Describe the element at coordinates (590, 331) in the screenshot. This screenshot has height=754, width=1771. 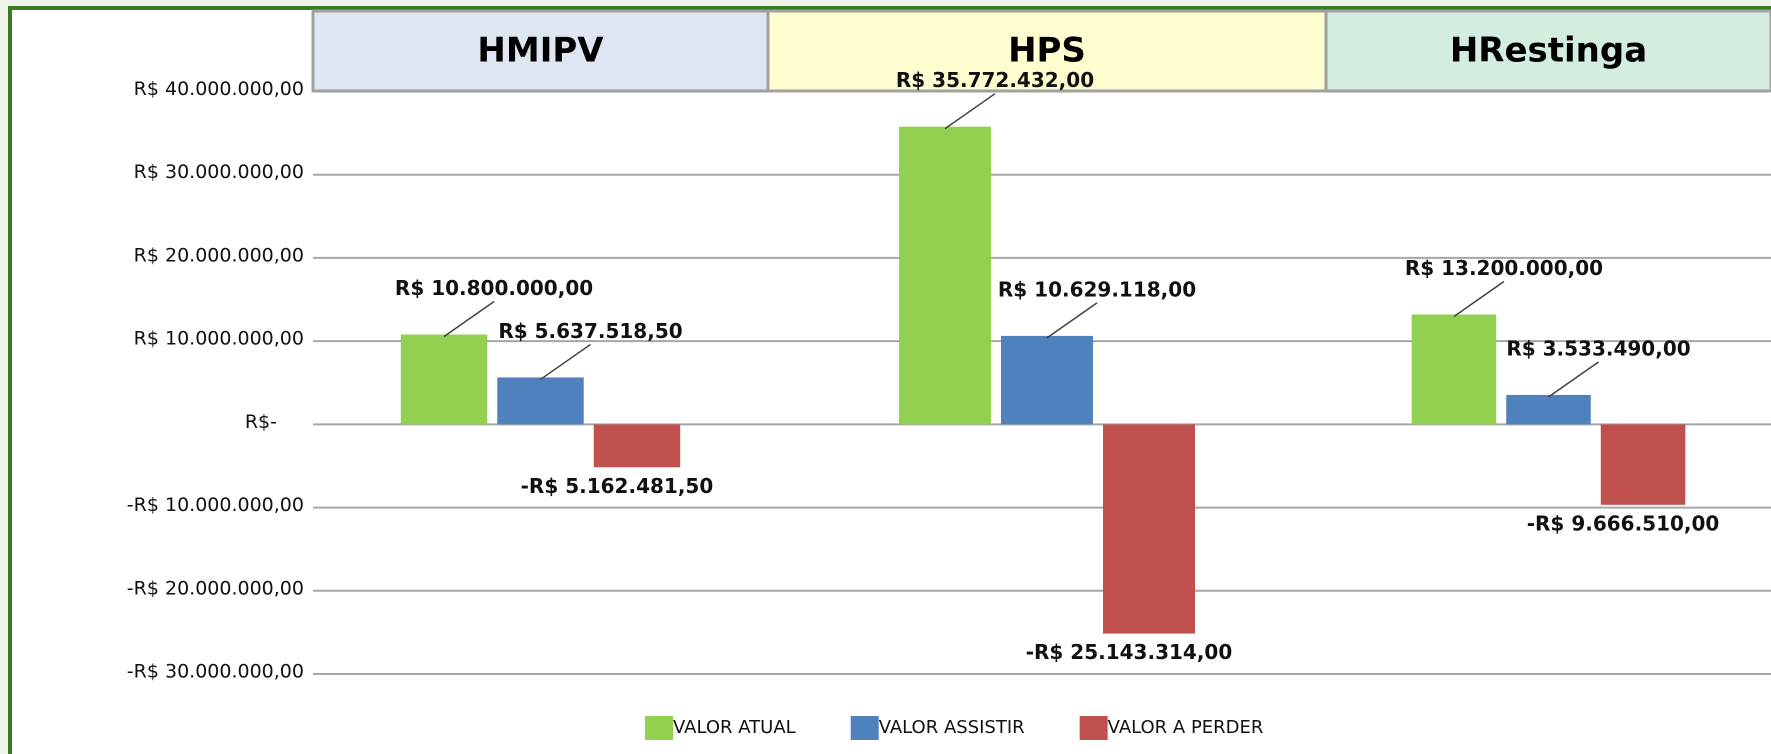
I see `value-label: R$ 5.637.518,50` at that location.